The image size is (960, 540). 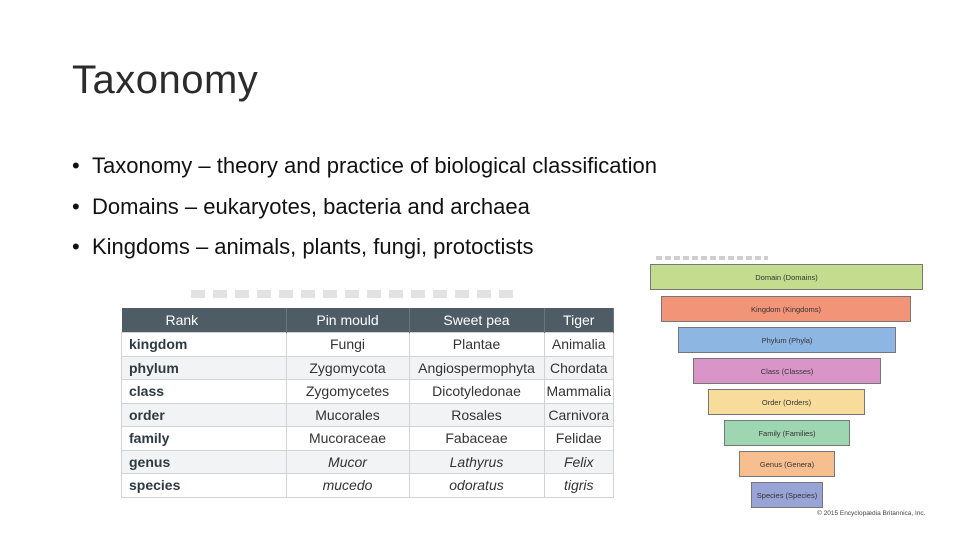 I want to click on pyramid-level-genus: Genus (Genera), so click(x=787, y=464).